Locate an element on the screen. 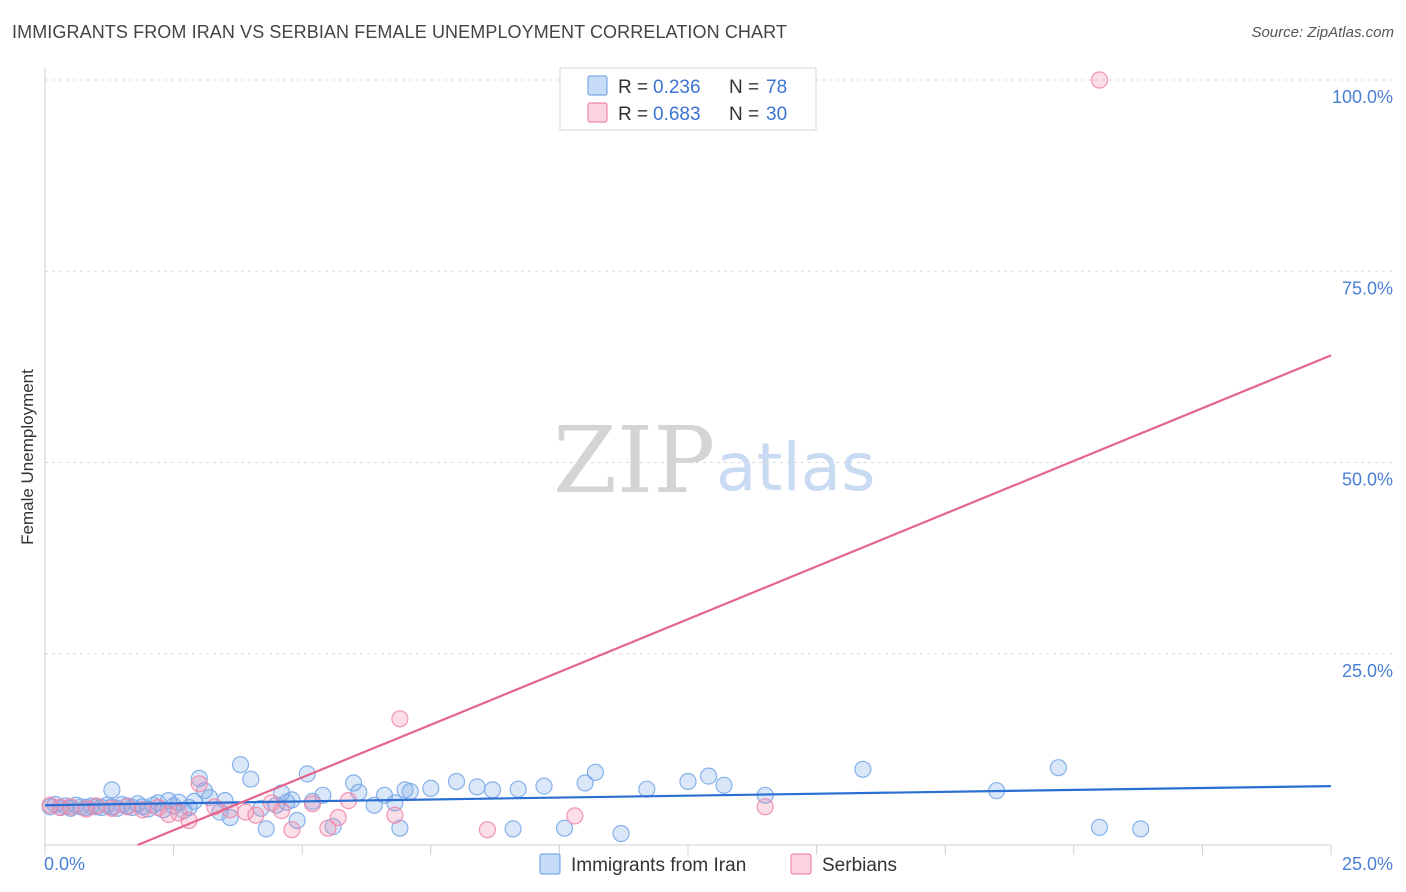 This screenshot has height=892, width=1406. iran-trend-line is located at coordinates (688, 795).